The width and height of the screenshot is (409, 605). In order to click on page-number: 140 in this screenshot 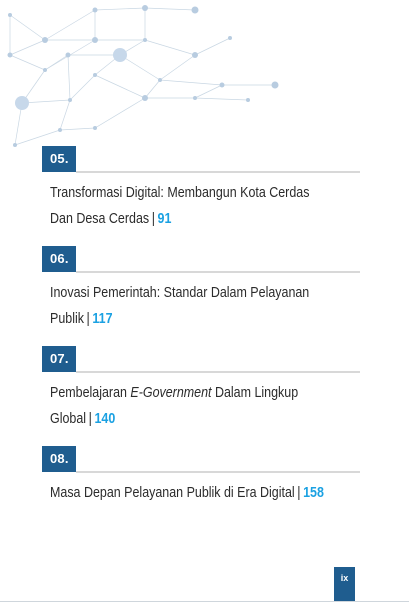, I will do `click(105, 419)`.